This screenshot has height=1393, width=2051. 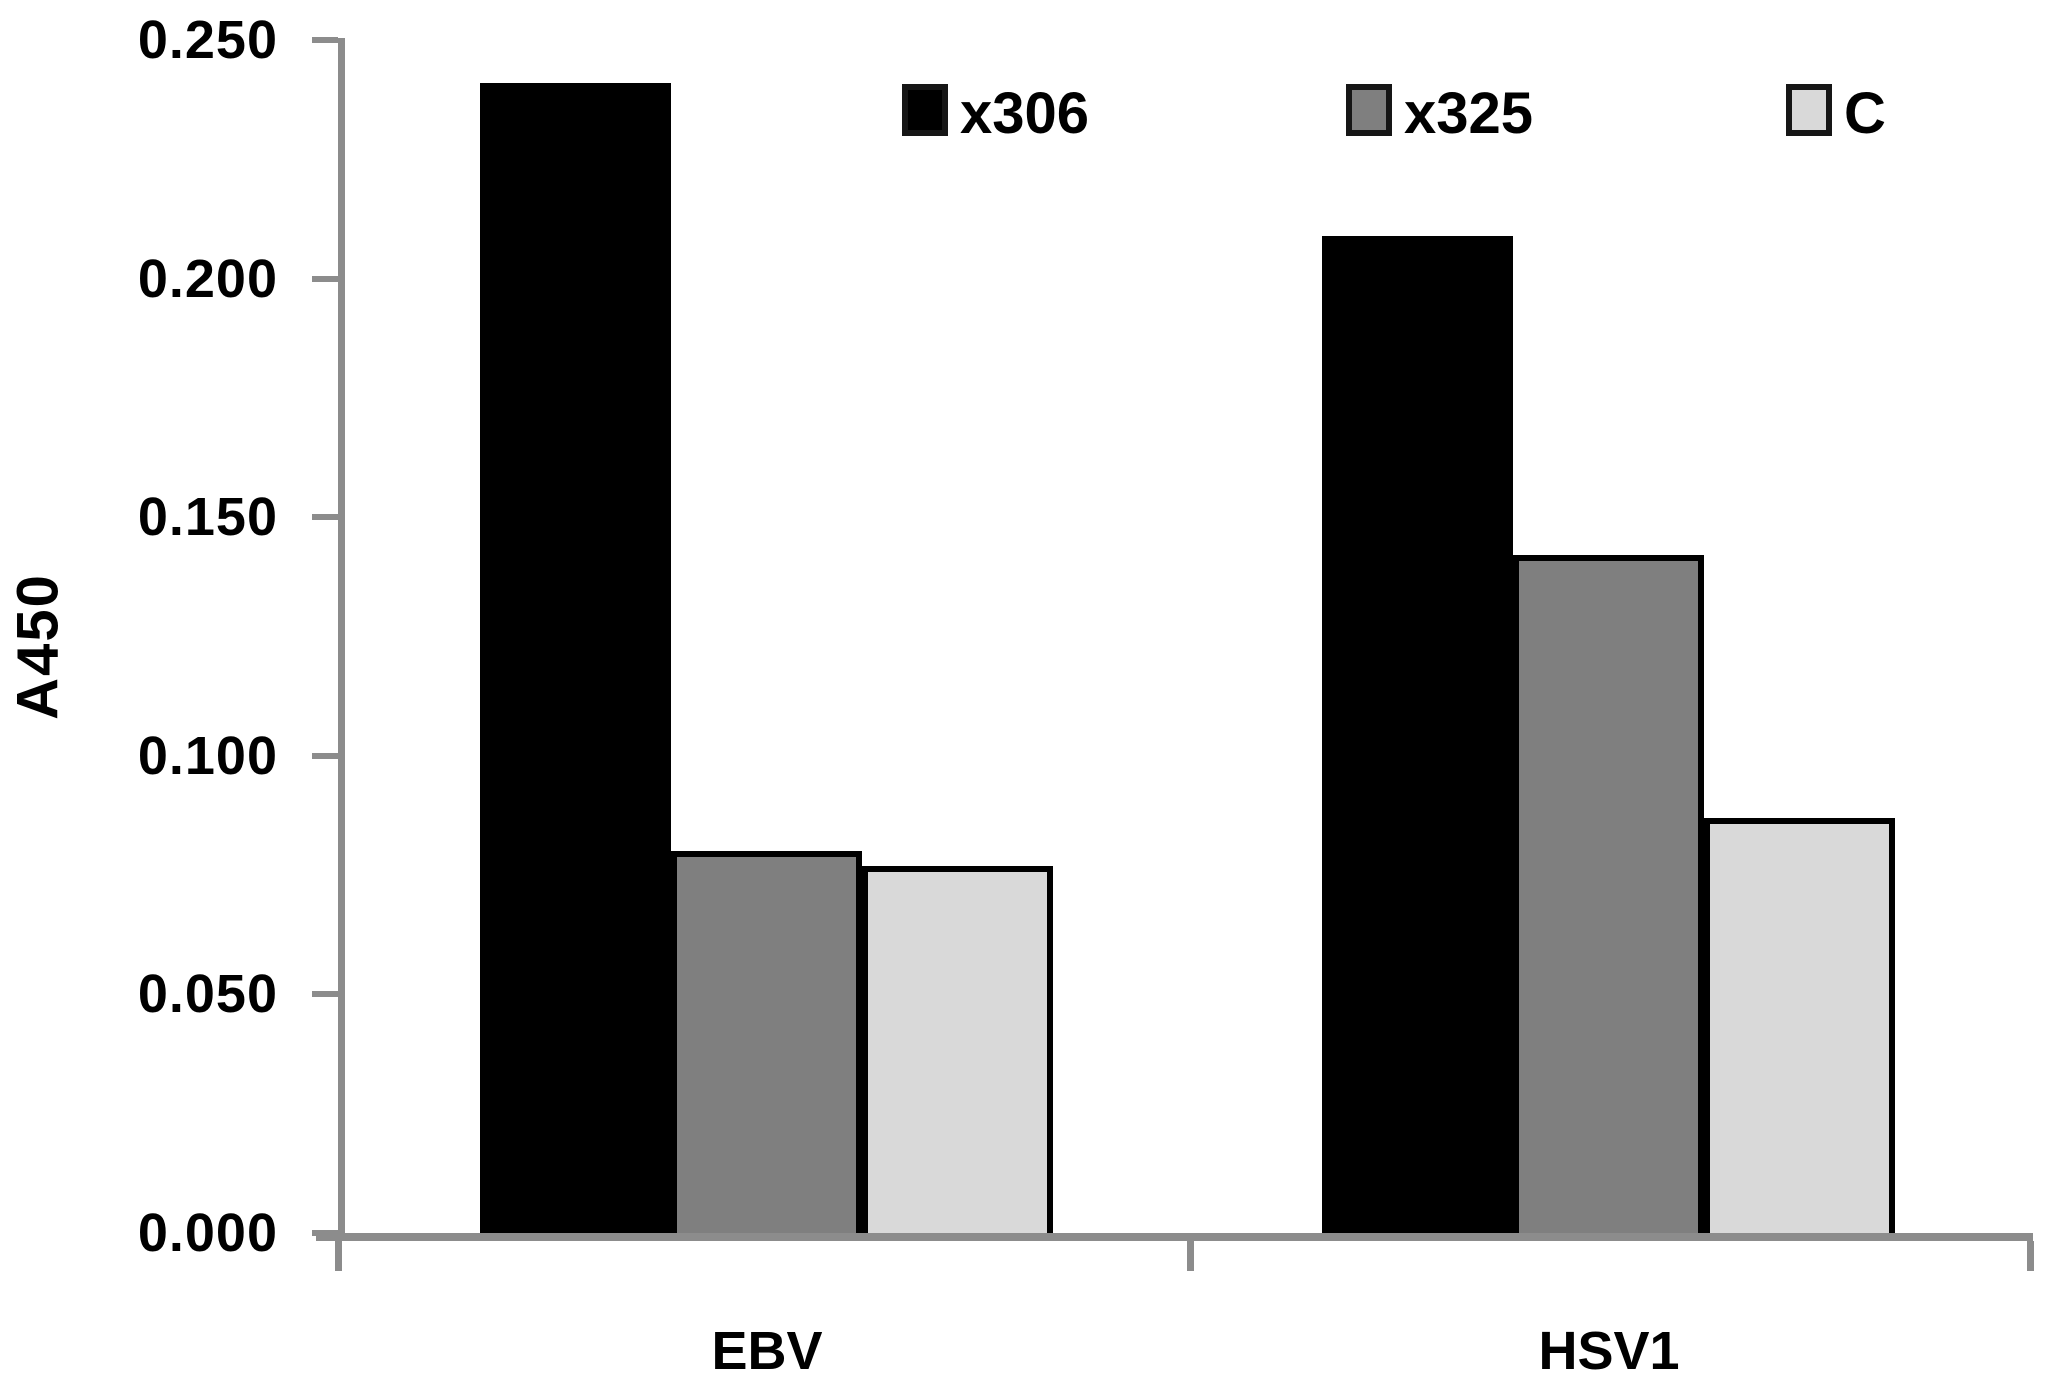 I want to click on bar-HSV1-C, so click(x=1799, y=1025).